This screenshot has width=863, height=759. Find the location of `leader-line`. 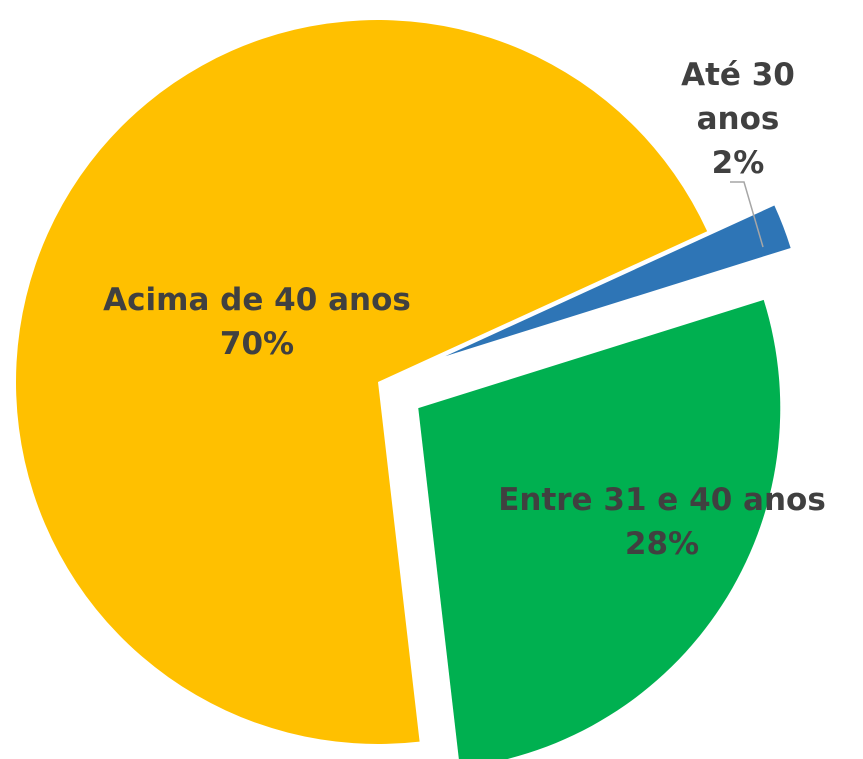

leader-line is located at coordinates (747, 214).